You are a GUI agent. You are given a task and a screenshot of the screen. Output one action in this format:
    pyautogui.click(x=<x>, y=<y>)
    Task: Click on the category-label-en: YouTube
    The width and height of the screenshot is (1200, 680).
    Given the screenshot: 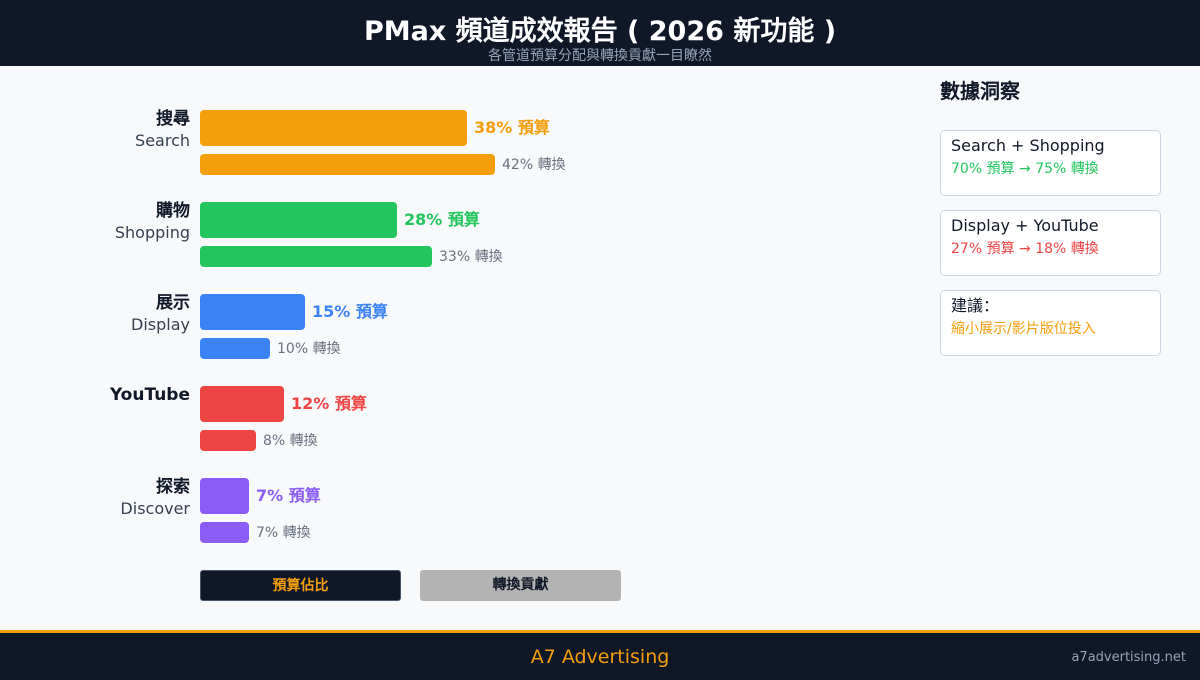 What is the action you would take?
    pyautogui.click(x=149, y=395)
    